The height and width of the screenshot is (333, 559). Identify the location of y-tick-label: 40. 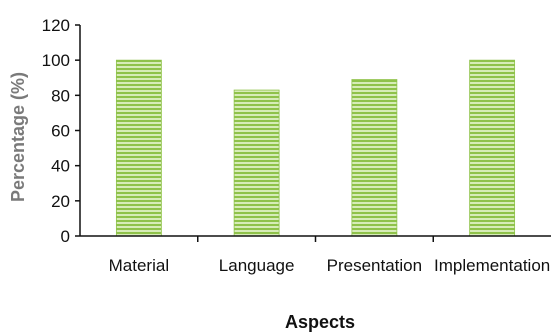
(60, 166).